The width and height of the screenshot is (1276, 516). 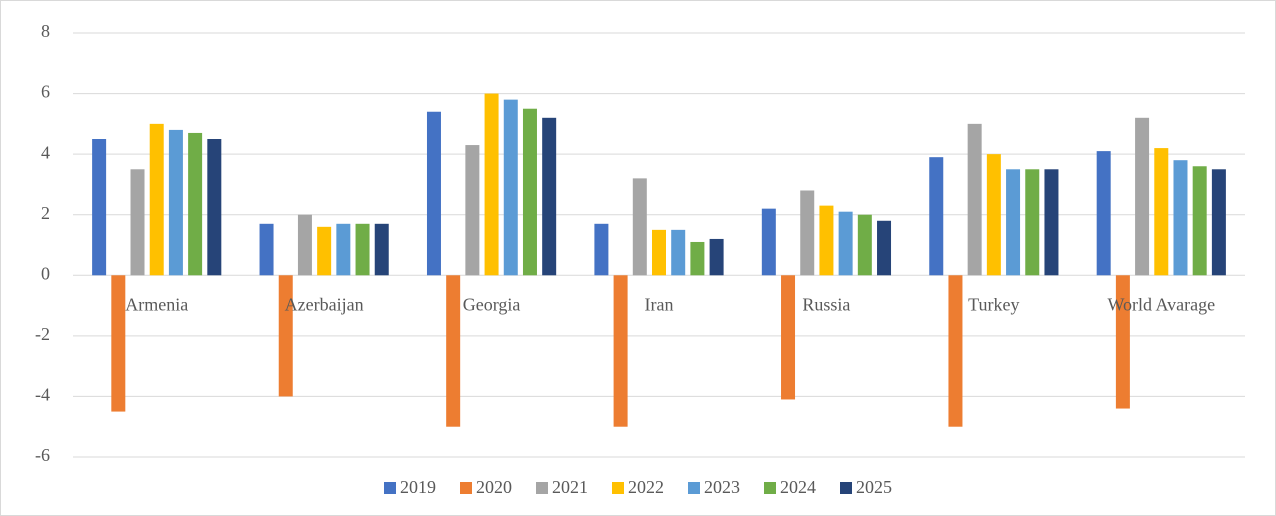 I want to click on x-tick-label: Georgia, so click(x=492, y=304).